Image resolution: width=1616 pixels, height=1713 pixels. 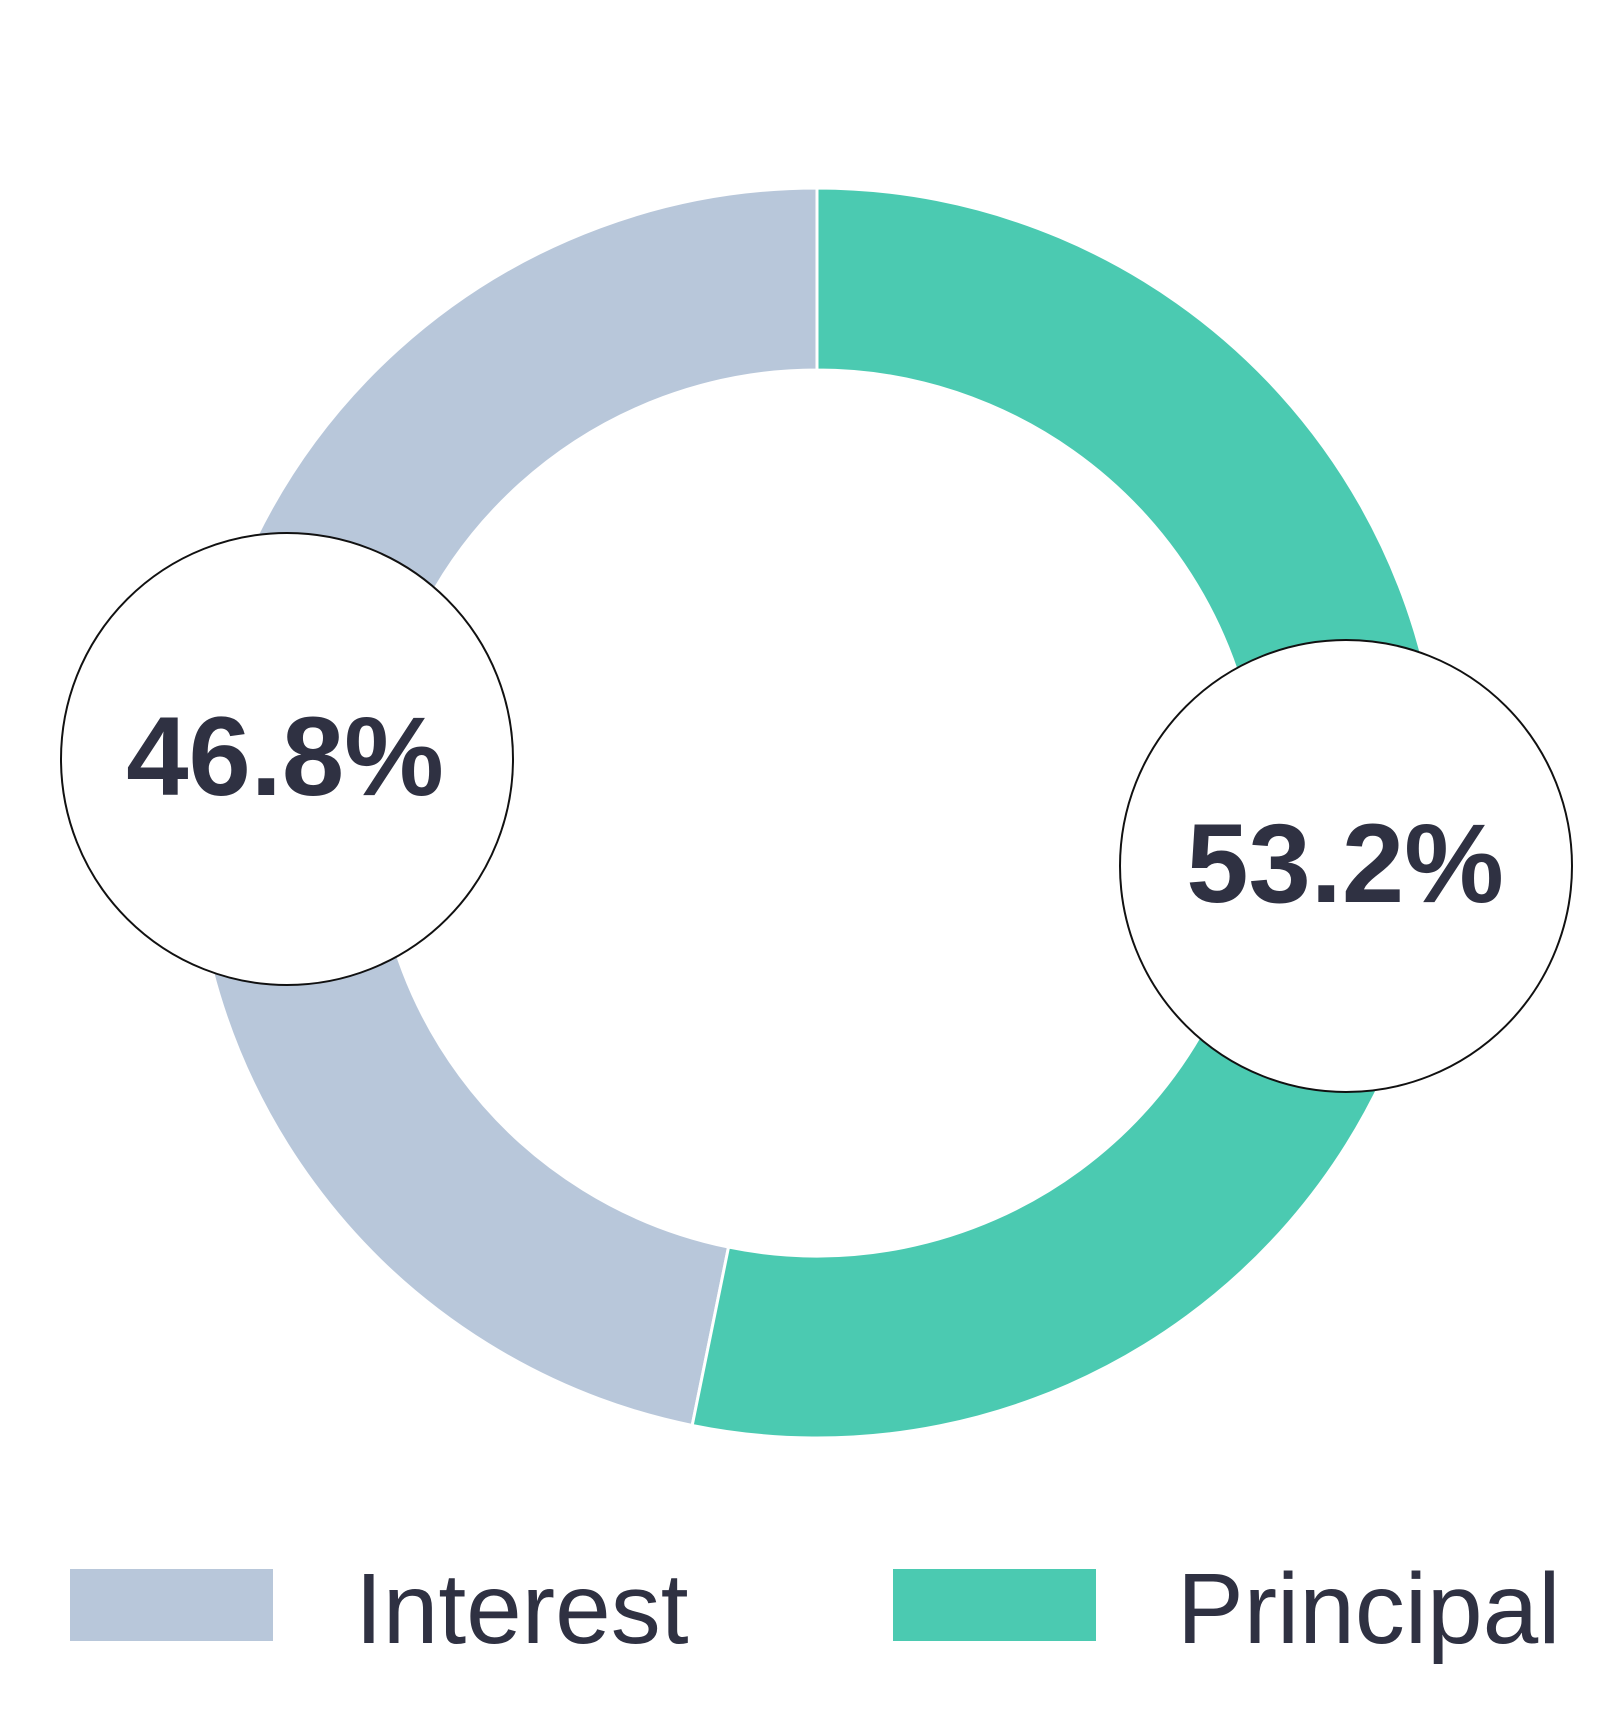 What do you see at coordinates (994, 1605) in the screenshot?
I see `legend-swatch-principal` at bounding box center [994, 1605].